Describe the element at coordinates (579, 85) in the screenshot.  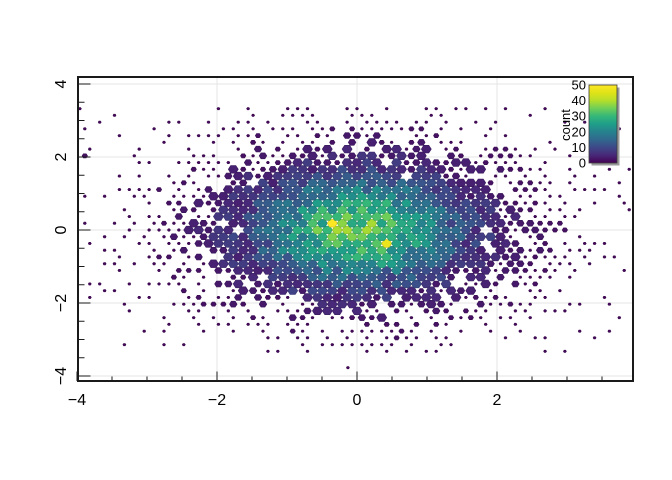
I see `colorbar-tick-label: 50` at that location.